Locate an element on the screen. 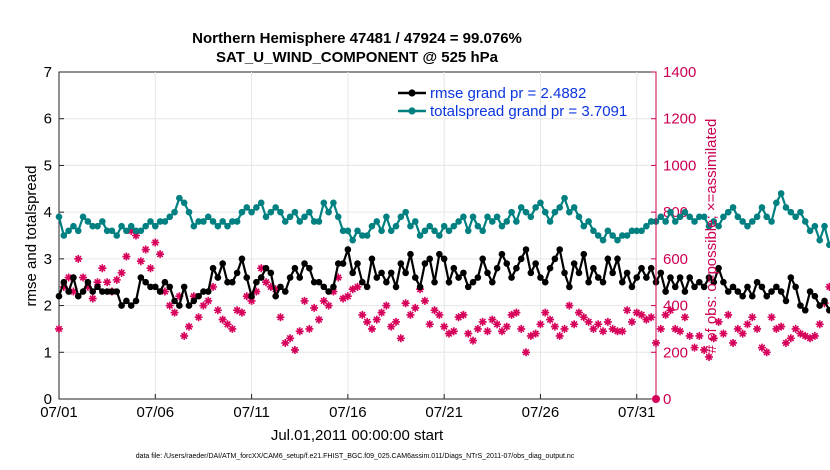  y-tick-label-left: 5 is located at coordinates (48, 165).